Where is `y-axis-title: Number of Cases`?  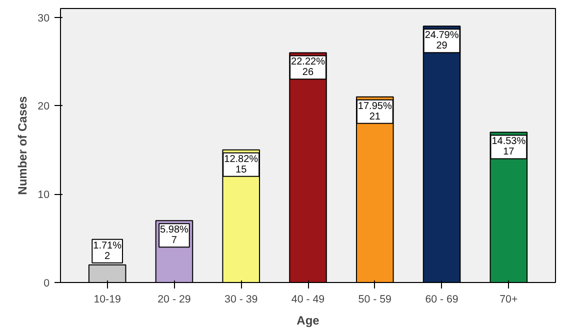
y-axis-title: Number of Cases is located at coordinates (23, 145).